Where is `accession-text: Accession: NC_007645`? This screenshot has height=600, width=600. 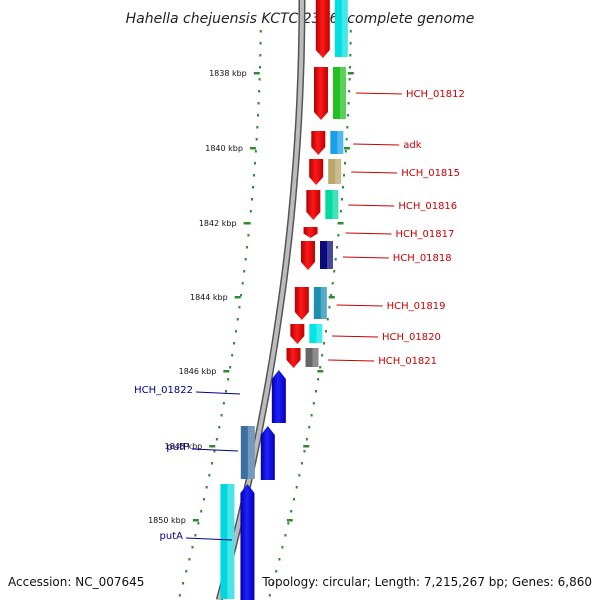
accession-text: Accession: NC_007645 is located at coordinates (76, 582).